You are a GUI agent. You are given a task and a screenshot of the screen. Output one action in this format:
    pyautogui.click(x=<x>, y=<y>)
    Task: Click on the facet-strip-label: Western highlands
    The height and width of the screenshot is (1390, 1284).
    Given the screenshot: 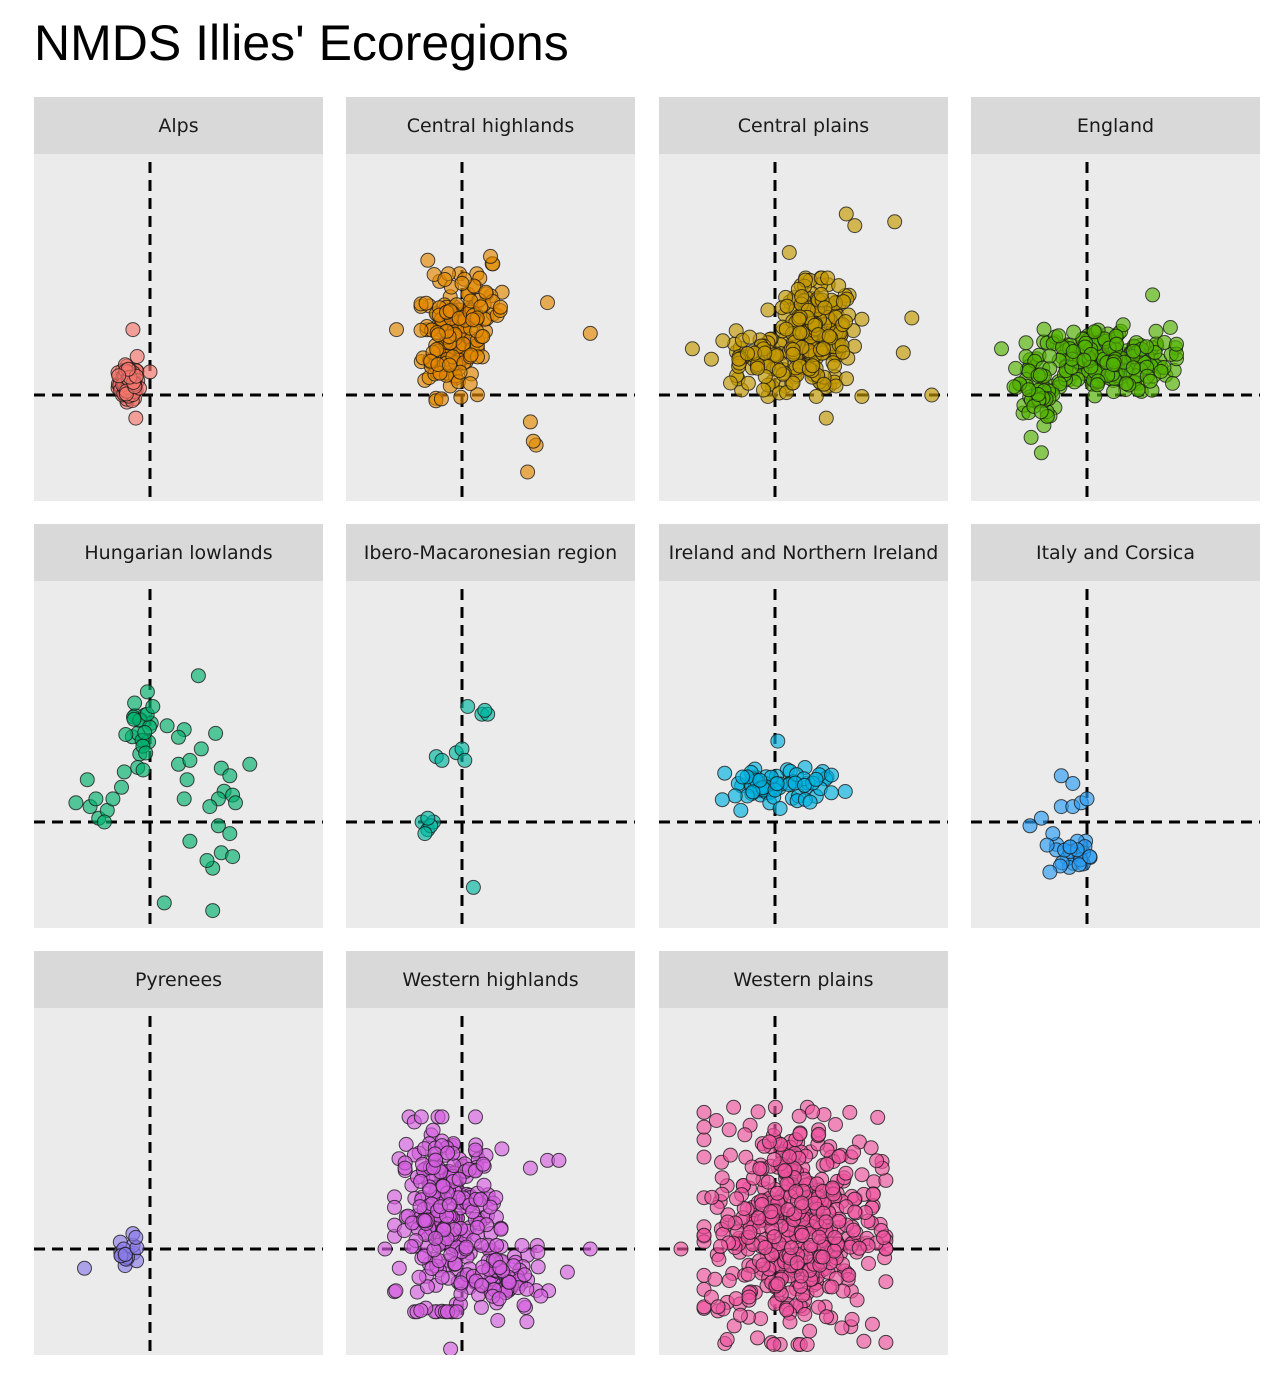 What is the action you would take?
    pyautogui.click(x=490, y=979)
    